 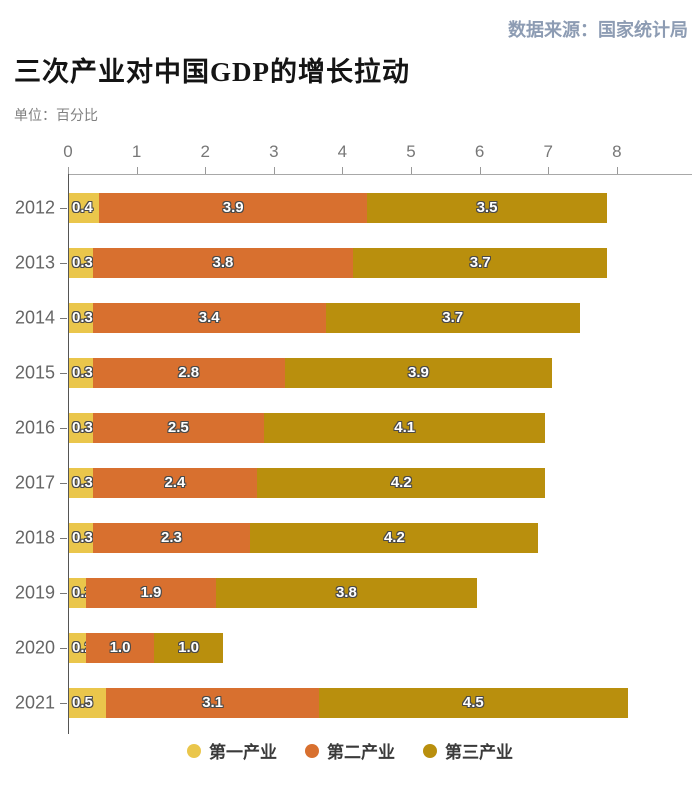 I want to click on year-label: 2014, so click(x=34, y=317).